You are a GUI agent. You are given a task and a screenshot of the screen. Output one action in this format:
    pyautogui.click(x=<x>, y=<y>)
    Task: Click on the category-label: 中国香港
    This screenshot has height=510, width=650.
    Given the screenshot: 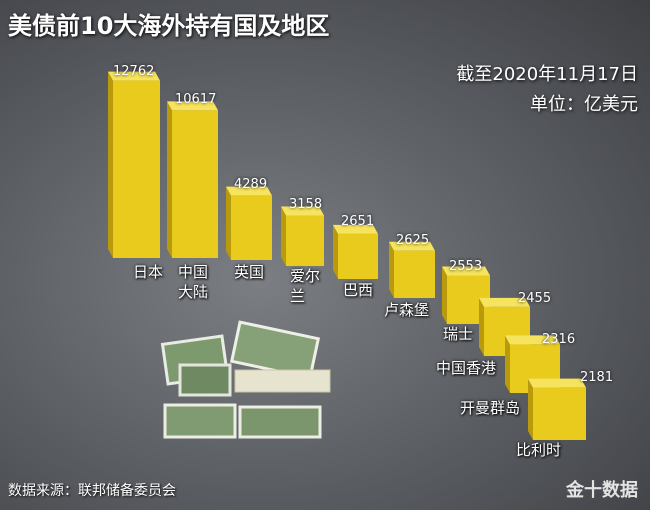 What is the action you would take?
    pyautogui.click(x=466, y=368)
    